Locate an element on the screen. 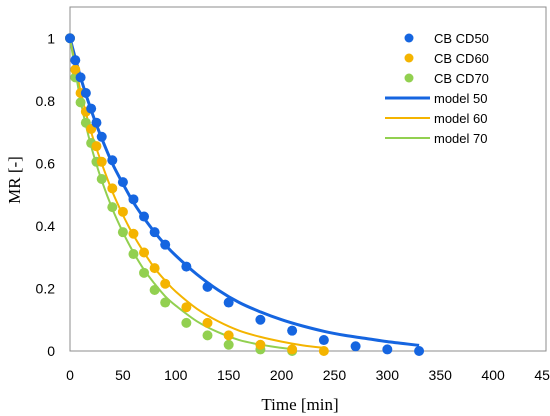  x-tick-label: 300 is located at coordinates (388, 375).